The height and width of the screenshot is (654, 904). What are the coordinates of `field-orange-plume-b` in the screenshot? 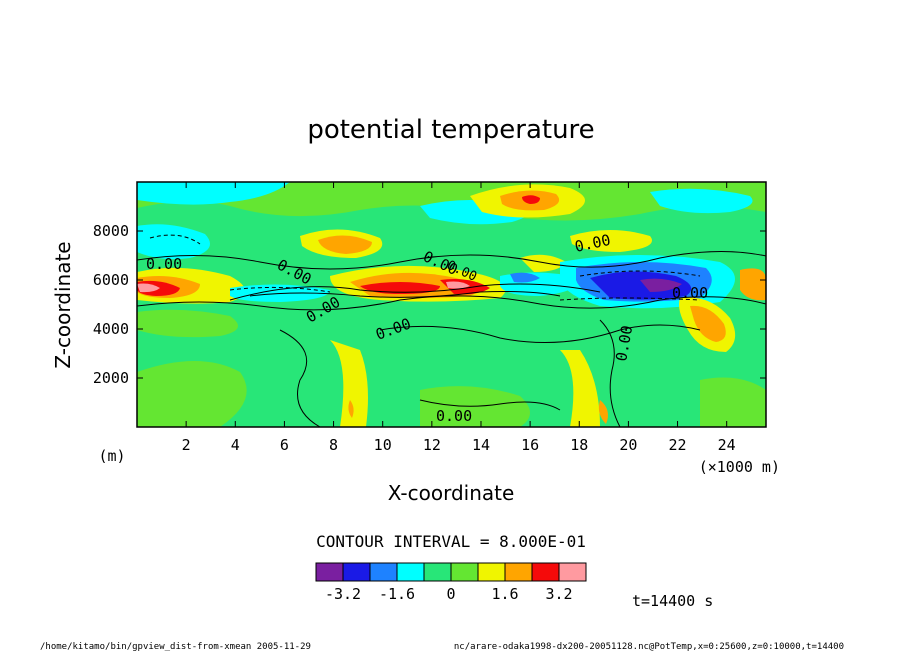 It's located at (603, 412).